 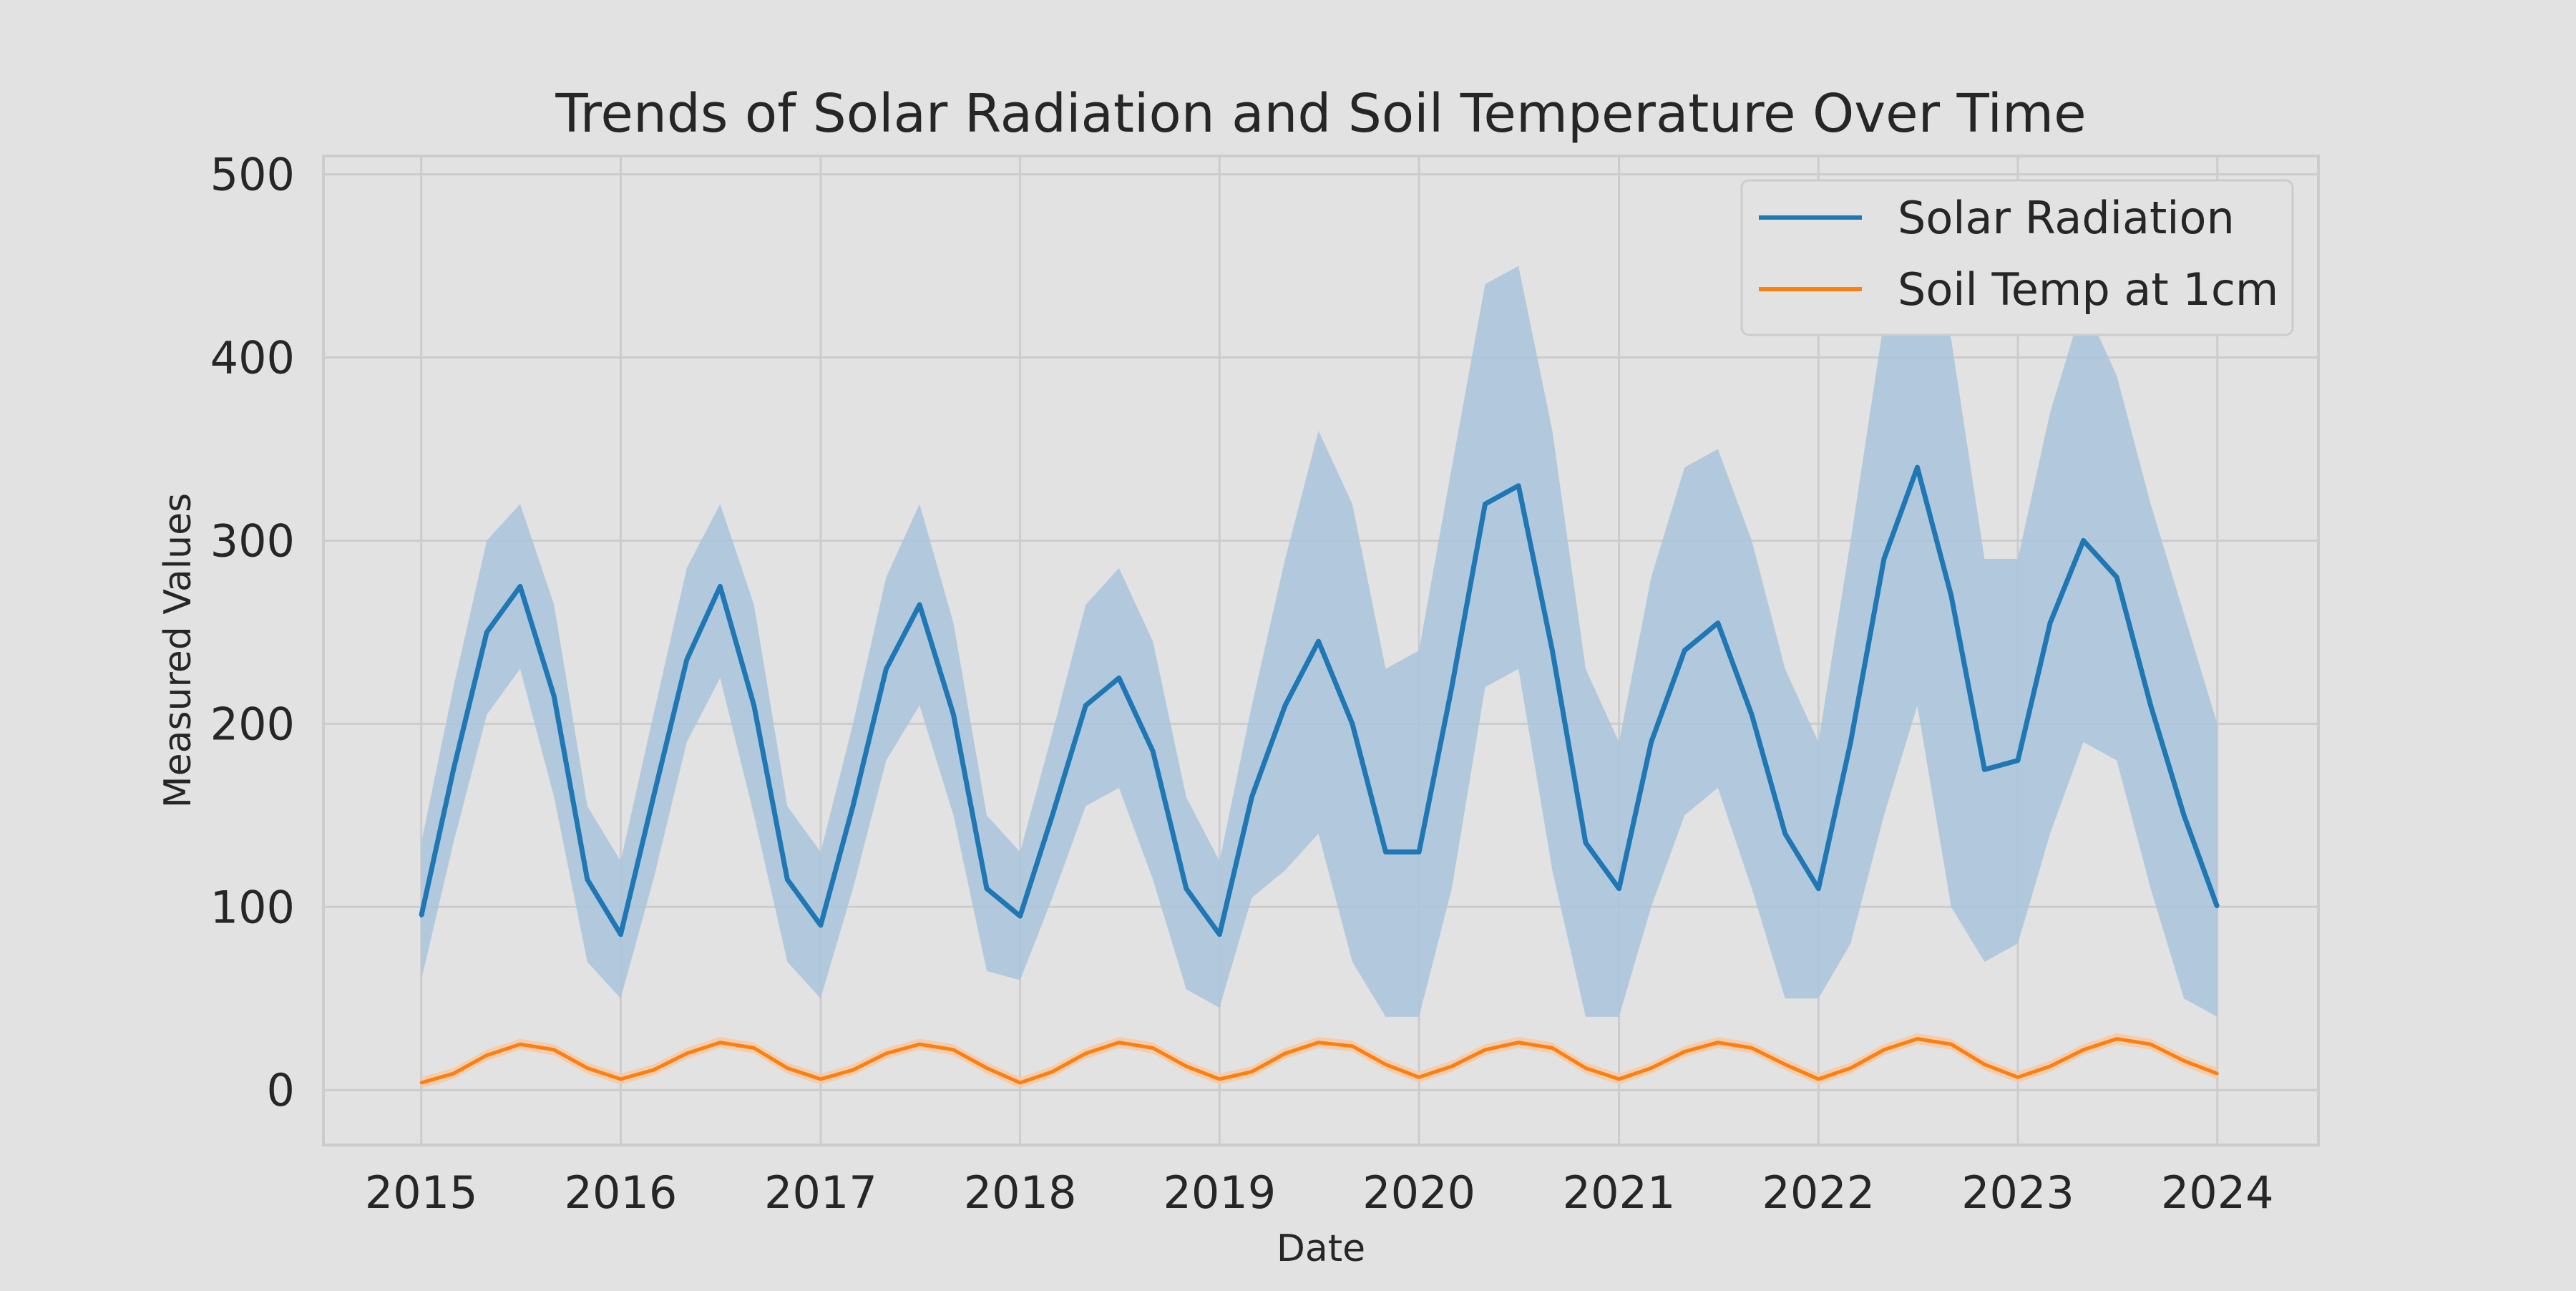 What do you see at coordinates (2088, 289) in the screenshot?
I see `legend-label-soil-temp: Soil Temp at 1cm` at bounding box center [2088, 289].